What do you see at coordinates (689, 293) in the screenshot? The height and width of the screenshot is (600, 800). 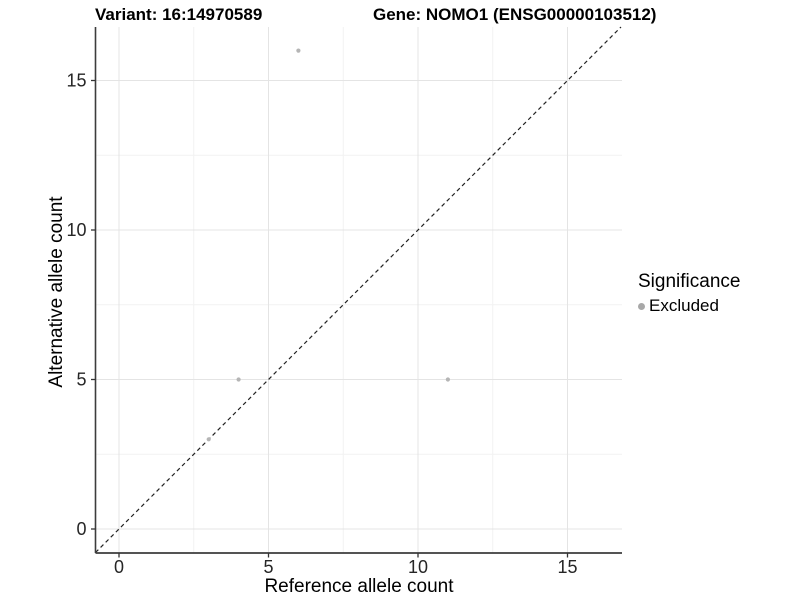 I see `legend: Significance Excluded` at bounding box center [689, 293].